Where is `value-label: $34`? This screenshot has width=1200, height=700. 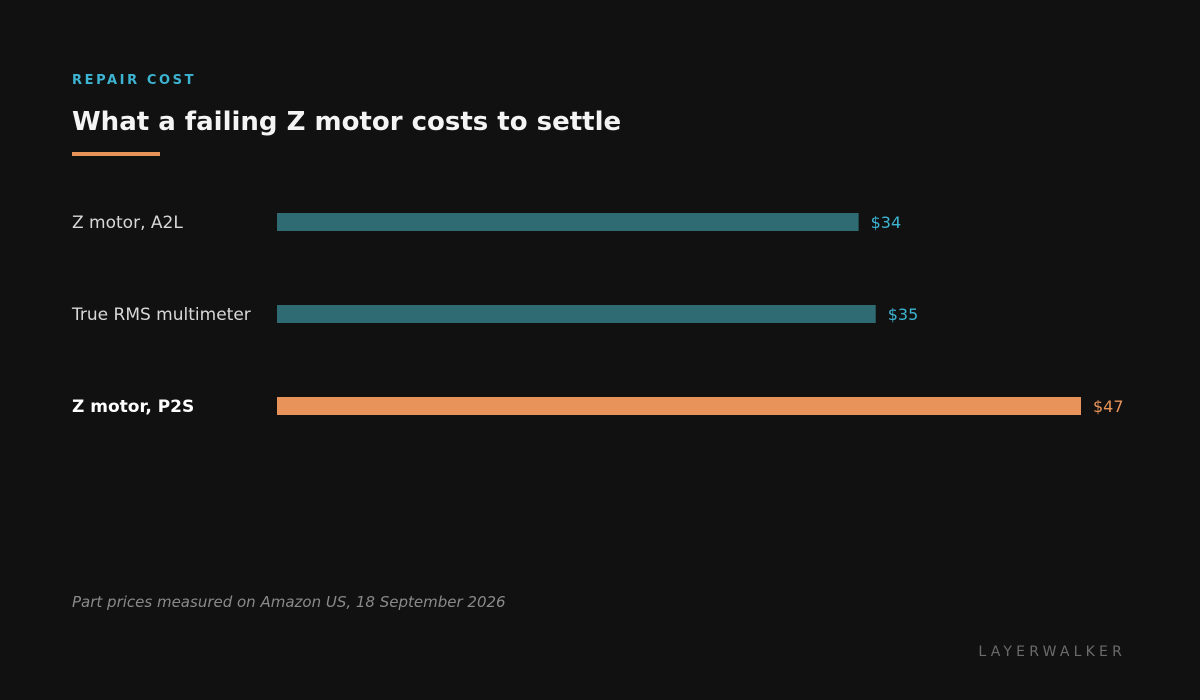
value-label: $34 is located at coordinates (886, 222).